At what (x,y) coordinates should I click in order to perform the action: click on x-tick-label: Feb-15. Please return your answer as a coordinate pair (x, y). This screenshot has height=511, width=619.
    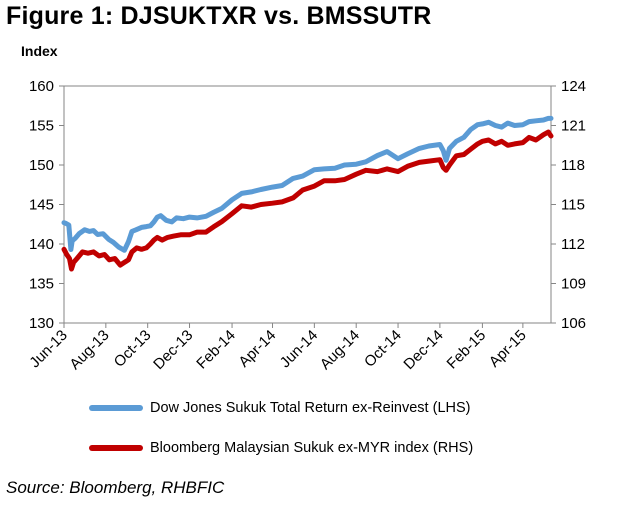
    Looking at the image, I should click on (467, 350).